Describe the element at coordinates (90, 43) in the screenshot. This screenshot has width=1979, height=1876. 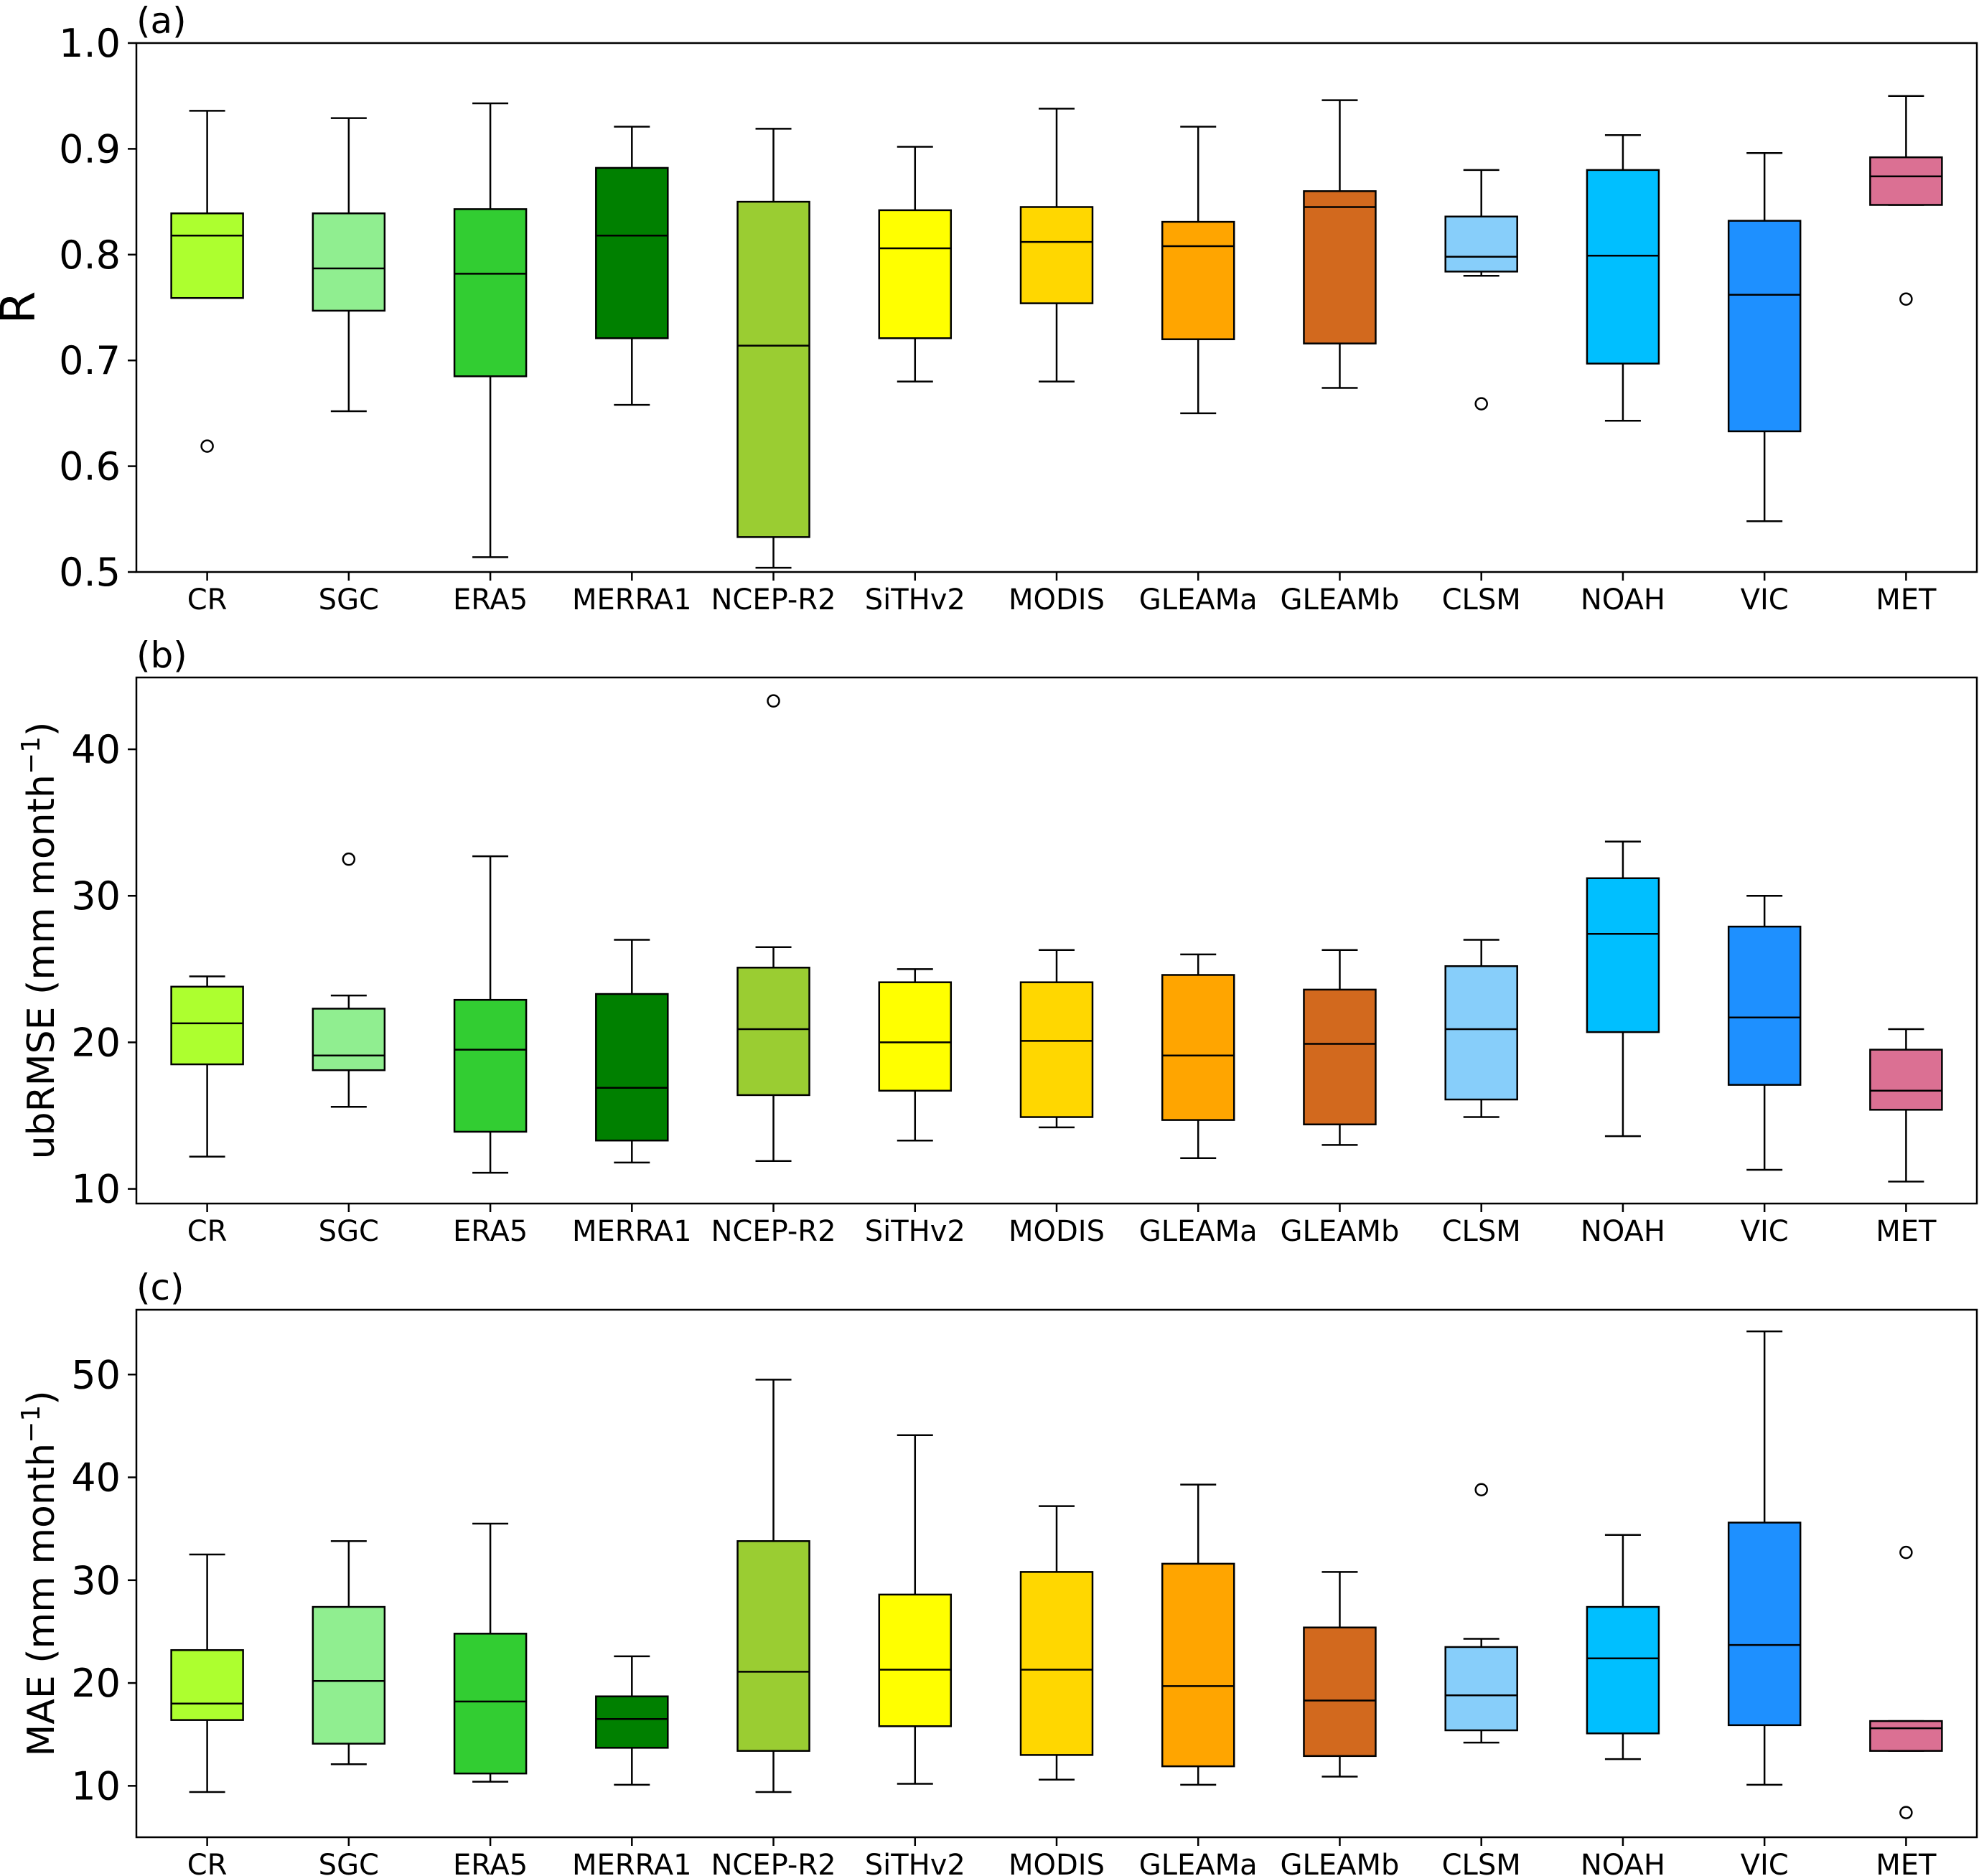
I see `y-tick-label: 1.0` at that location.